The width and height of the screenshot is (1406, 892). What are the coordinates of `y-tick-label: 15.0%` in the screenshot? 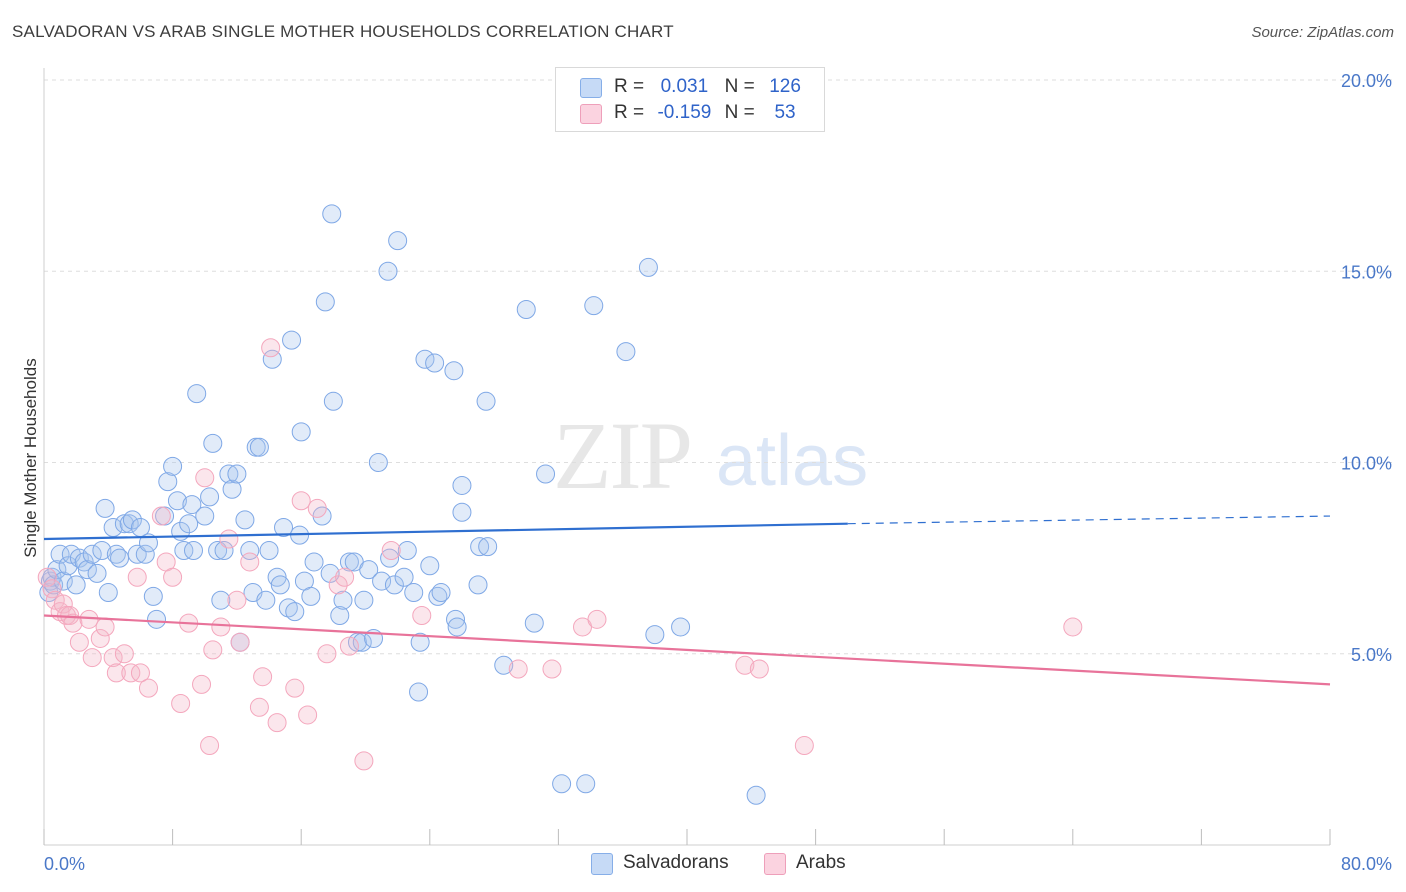 It's located at (1366, 272).